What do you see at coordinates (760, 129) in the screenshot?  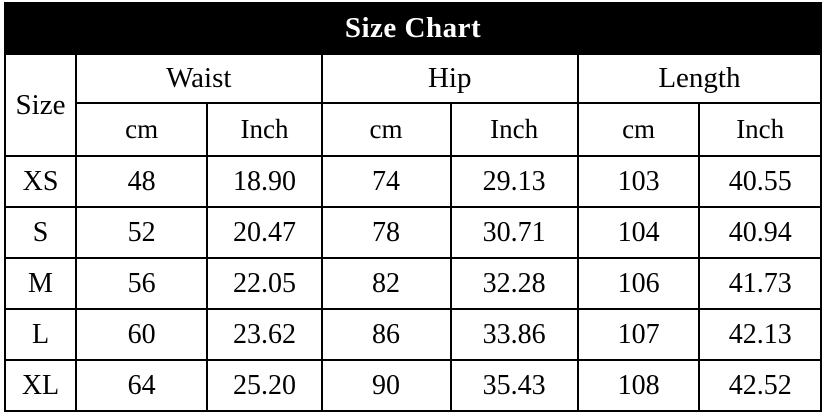 I see `length-inch-header: Inch` at bounding box center [760, 129].